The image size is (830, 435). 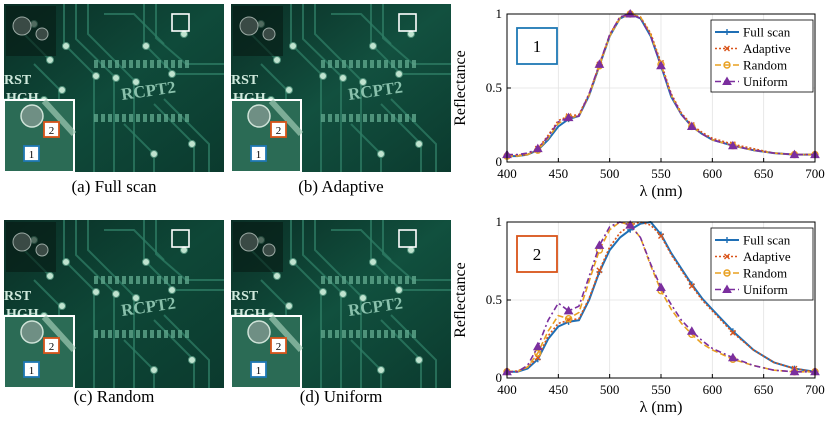 What do you see at coordinates (407, 238) in the screenshot?
I see `zoom-region-box` at bounding box center [407, 238].